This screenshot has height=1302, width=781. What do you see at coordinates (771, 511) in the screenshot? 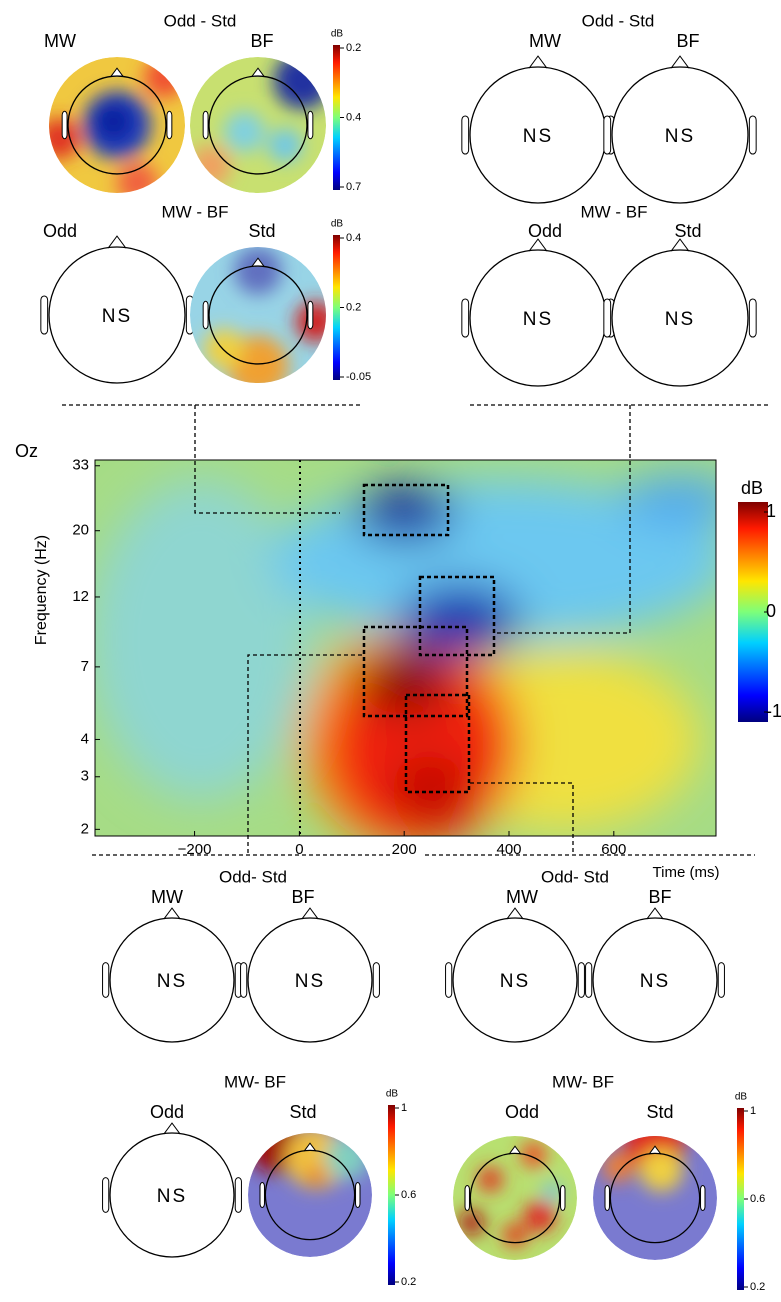
I see `colorbar-tick-label: 1` at bounding box center [771, 511].